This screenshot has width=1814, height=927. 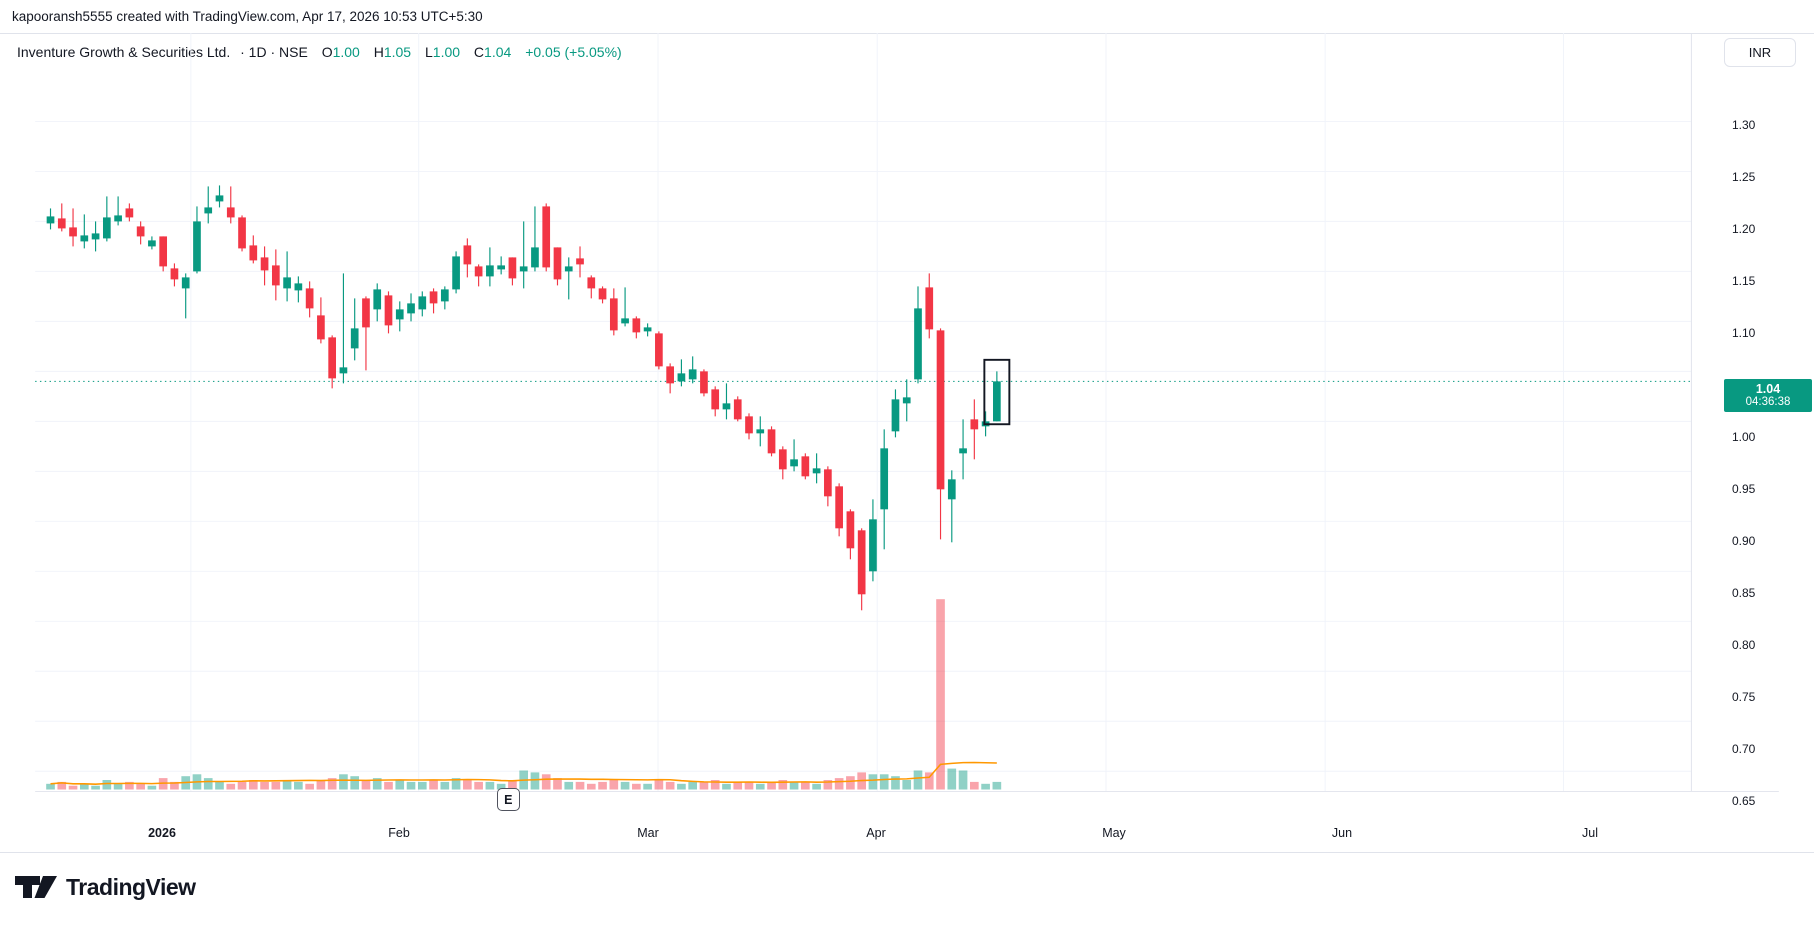 I want to click on currency-button: INR, so click(x=1760, y=52).